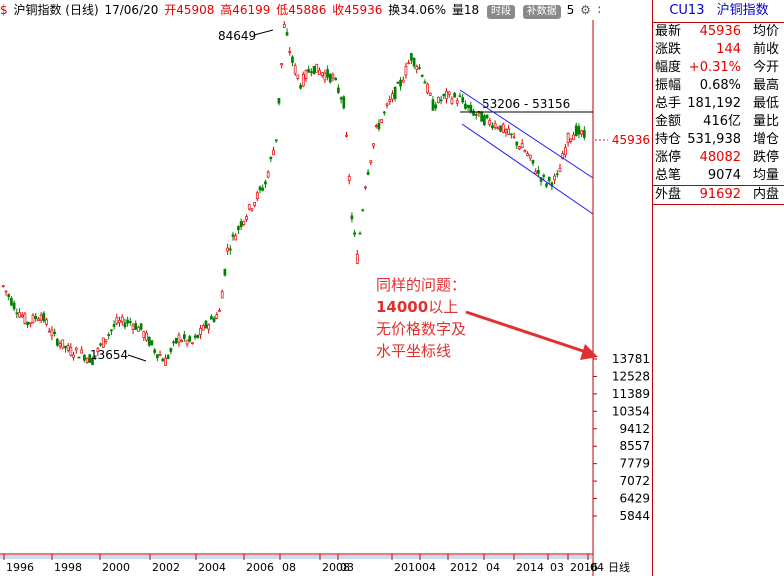 This screenshot has height=576, width=784. I want to click on turnover-rate: 换34.06%, so click(417, 10).